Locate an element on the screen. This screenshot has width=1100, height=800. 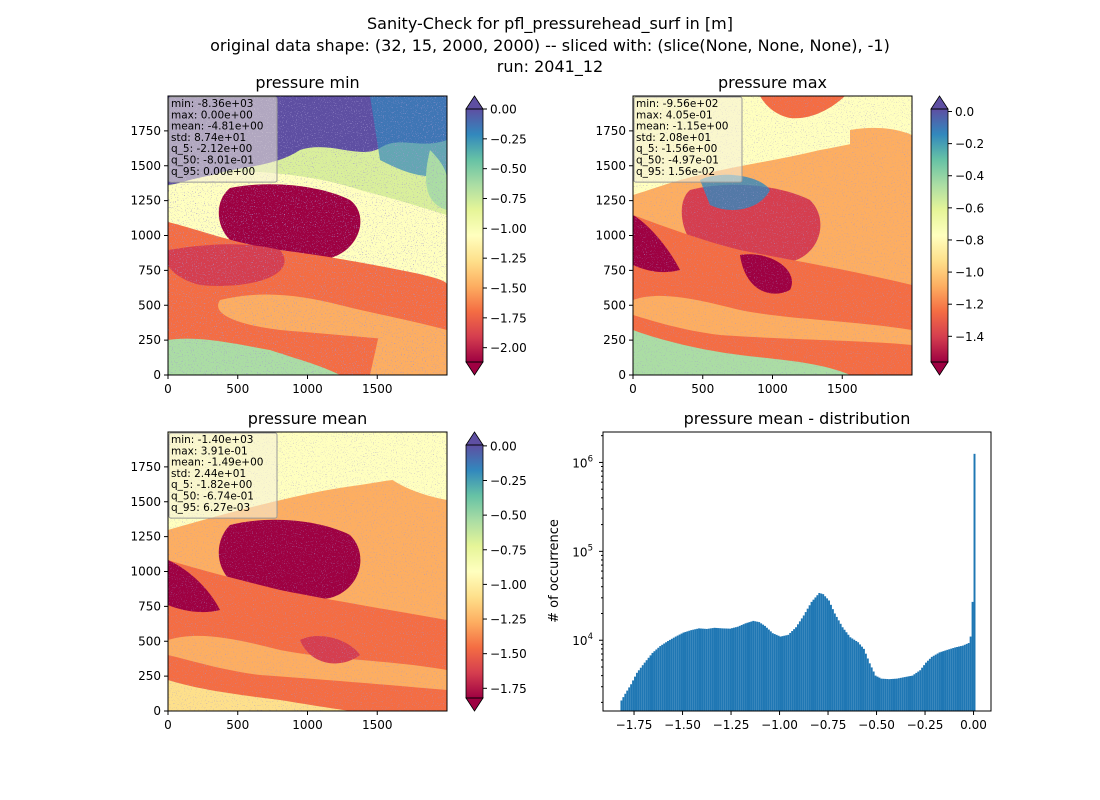
x-tick-label: 0 is located at coordinates (633, 389).